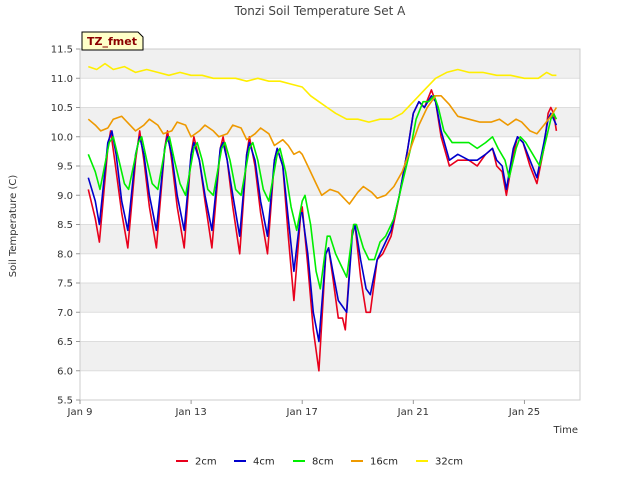 The width and height of the screenshot is (640, 480). I want to click on legend-item-2cm: 2cm, so click(196, 462).